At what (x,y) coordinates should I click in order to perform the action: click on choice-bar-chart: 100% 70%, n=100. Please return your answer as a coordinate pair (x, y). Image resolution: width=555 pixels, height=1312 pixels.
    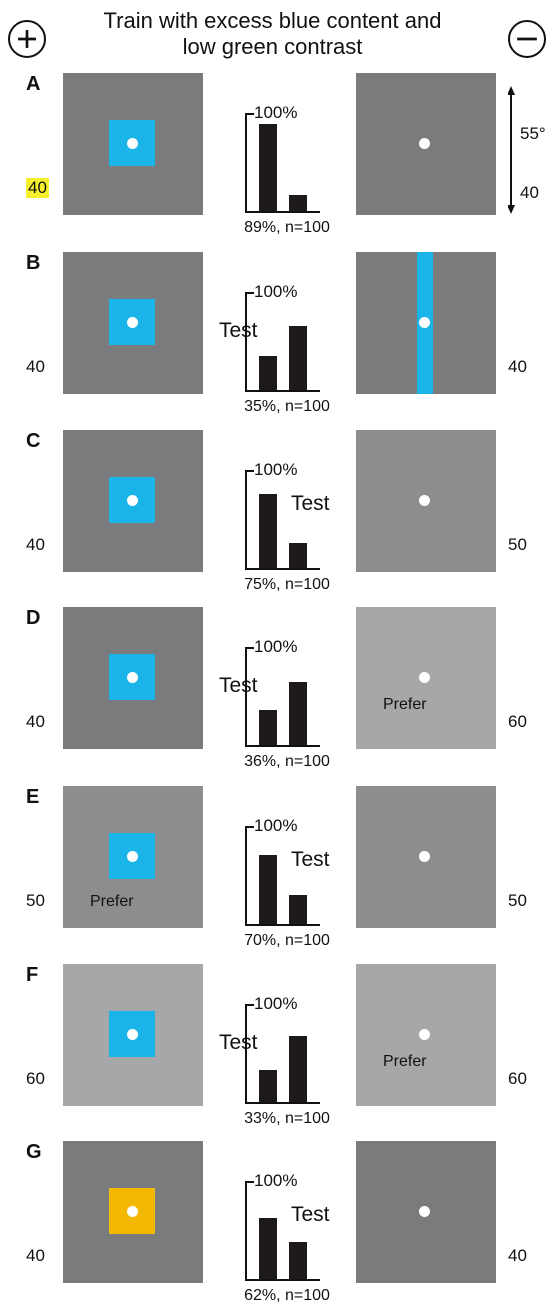
    Looking at the image, I should click on (284, 878).